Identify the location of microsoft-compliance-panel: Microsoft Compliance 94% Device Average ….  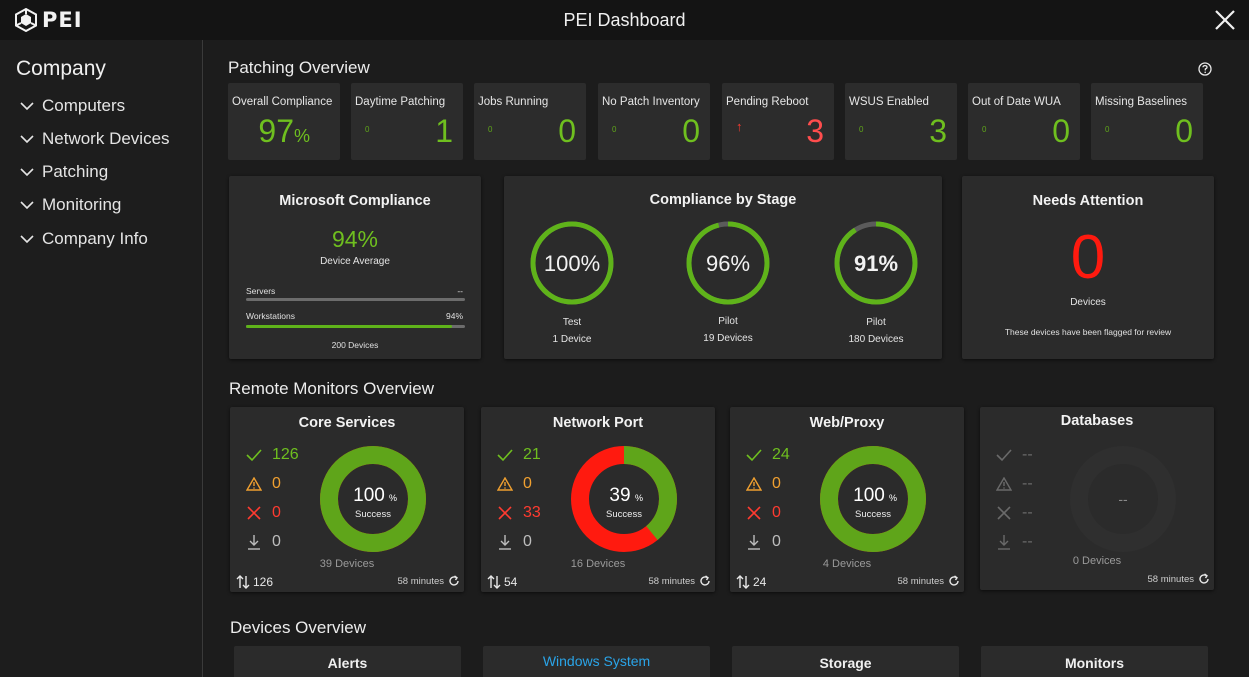
(355, 267).